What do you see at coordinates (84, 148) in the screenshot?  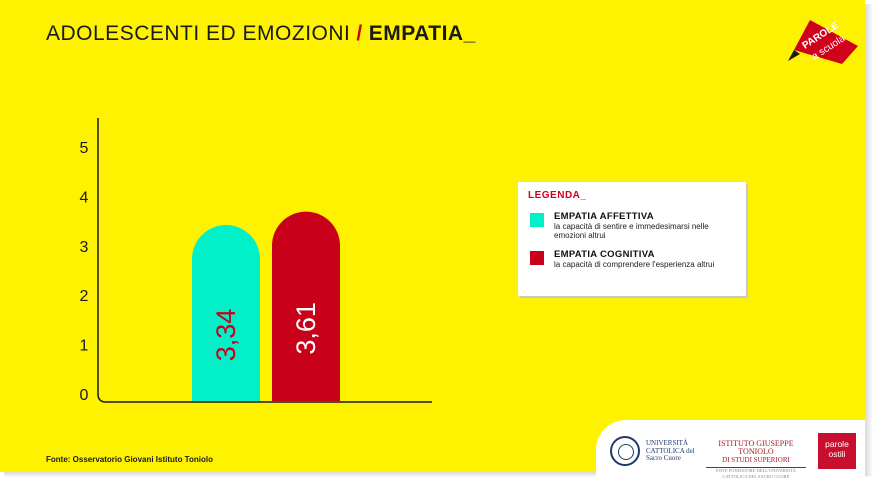 I see `y-tick-label: 5` at bounding box center [84, 148].